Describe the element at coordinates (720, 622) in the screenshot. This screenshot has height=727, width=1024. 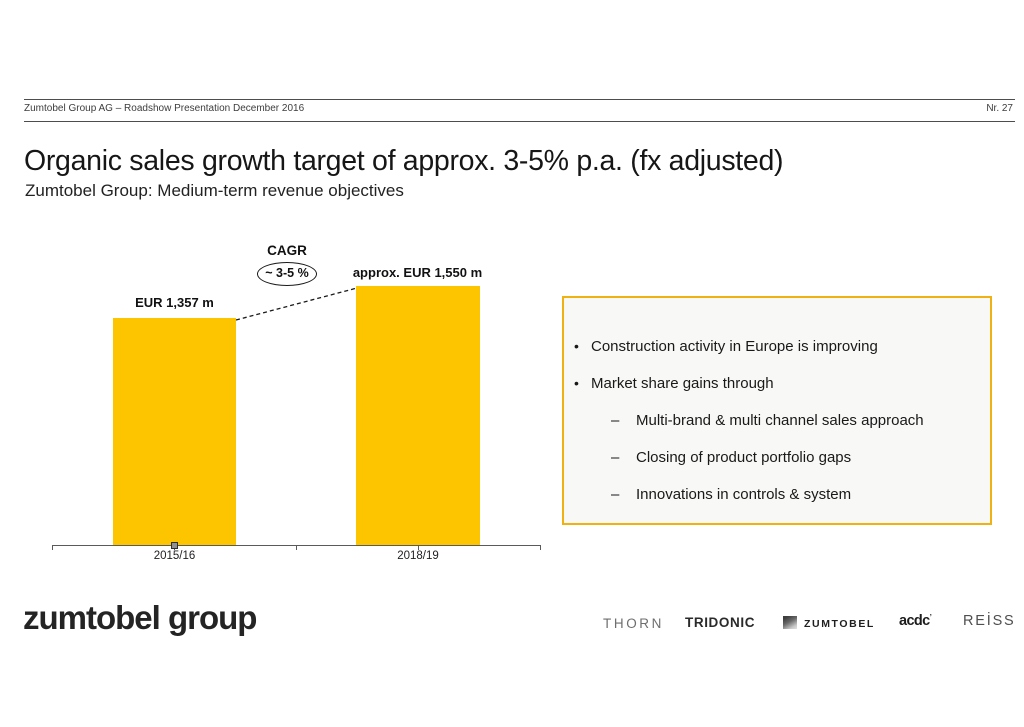
I see `brand-logo-tridonic: TRIDONIC` at that location.